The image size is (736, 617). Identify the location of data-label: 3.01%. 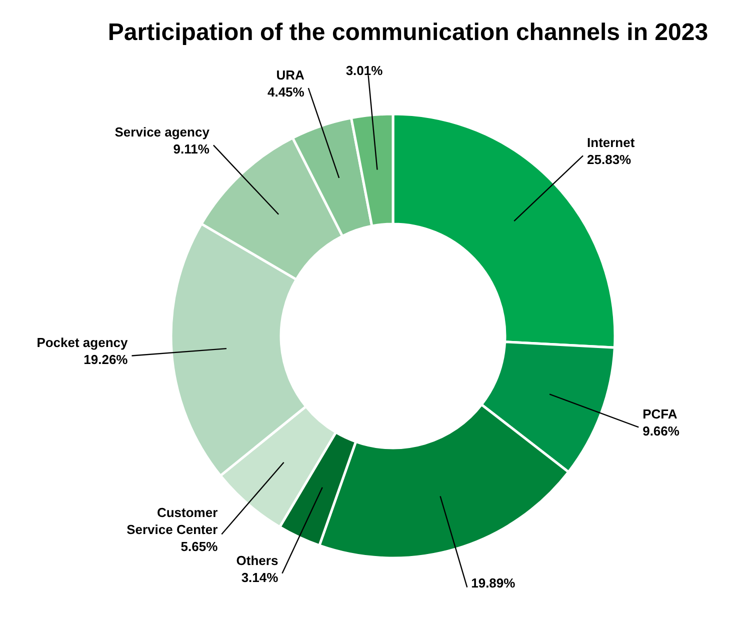
(365, 70).